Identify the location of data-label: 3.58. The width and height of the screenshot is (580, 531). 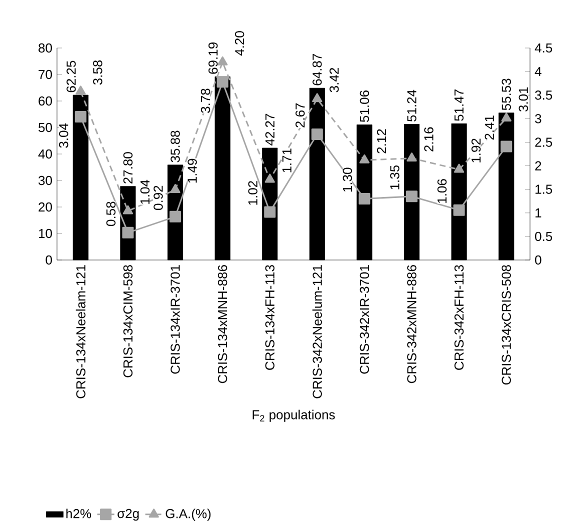
(97, 72).